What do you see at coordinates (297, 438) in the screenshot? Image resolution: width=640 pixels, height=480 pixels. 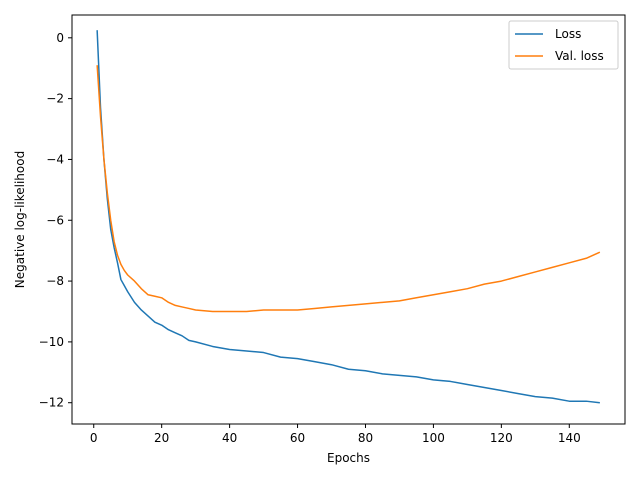 I see `x-tick-label: 60` at bounding box center [297, 438].